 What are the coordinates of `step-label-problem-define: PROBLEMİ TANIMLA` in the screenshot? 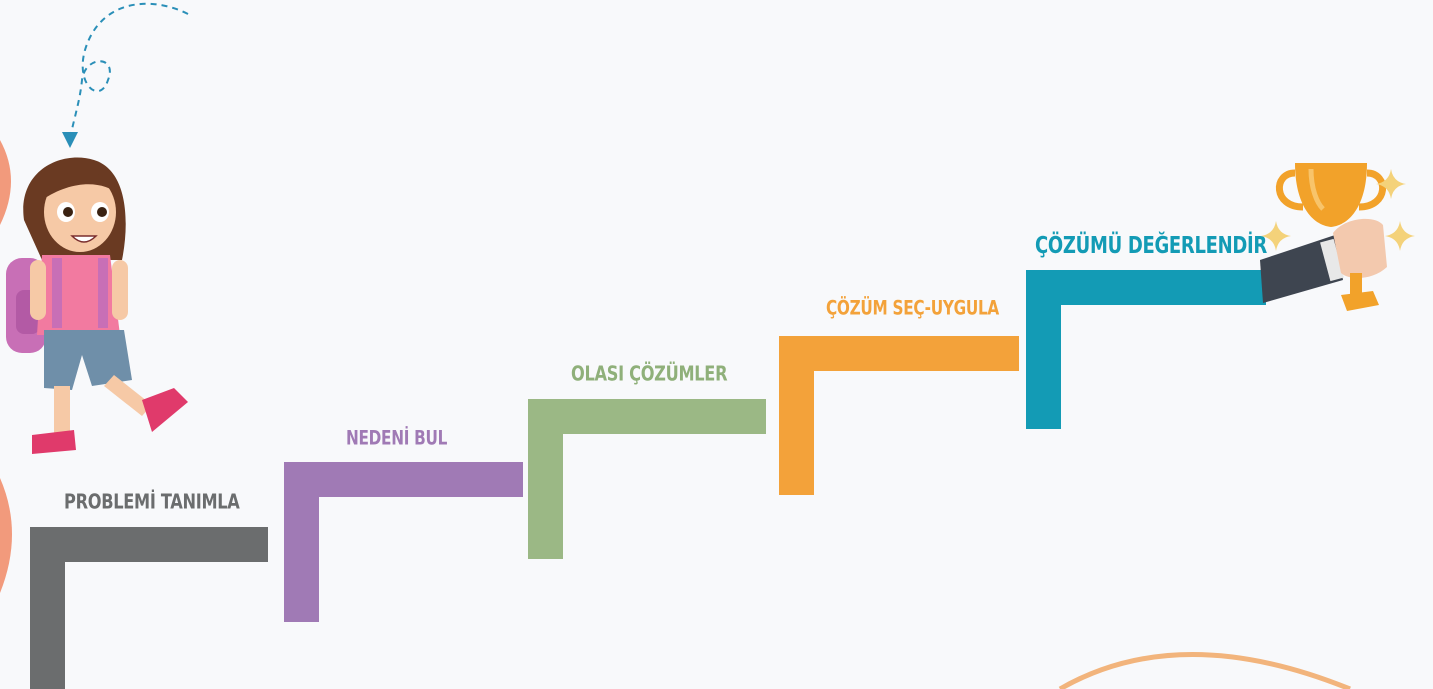 It's located at (152, 501).